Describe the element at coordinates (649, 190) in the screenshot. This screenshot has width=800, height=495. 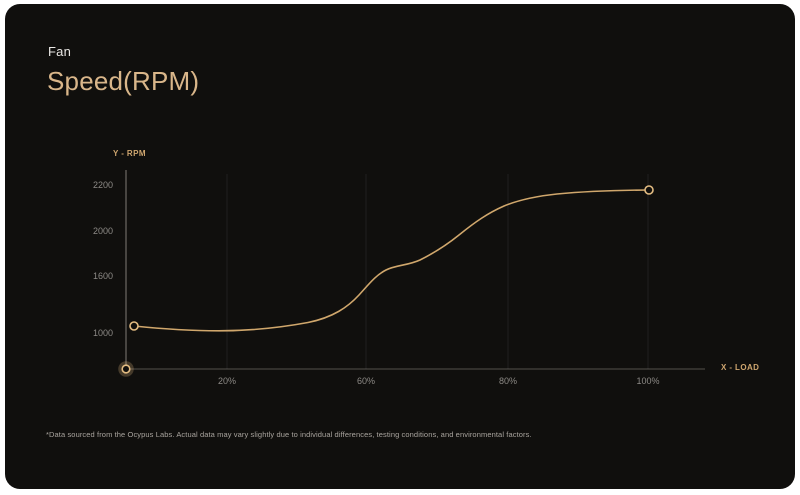
I see `data-point-marker-end` at that location.